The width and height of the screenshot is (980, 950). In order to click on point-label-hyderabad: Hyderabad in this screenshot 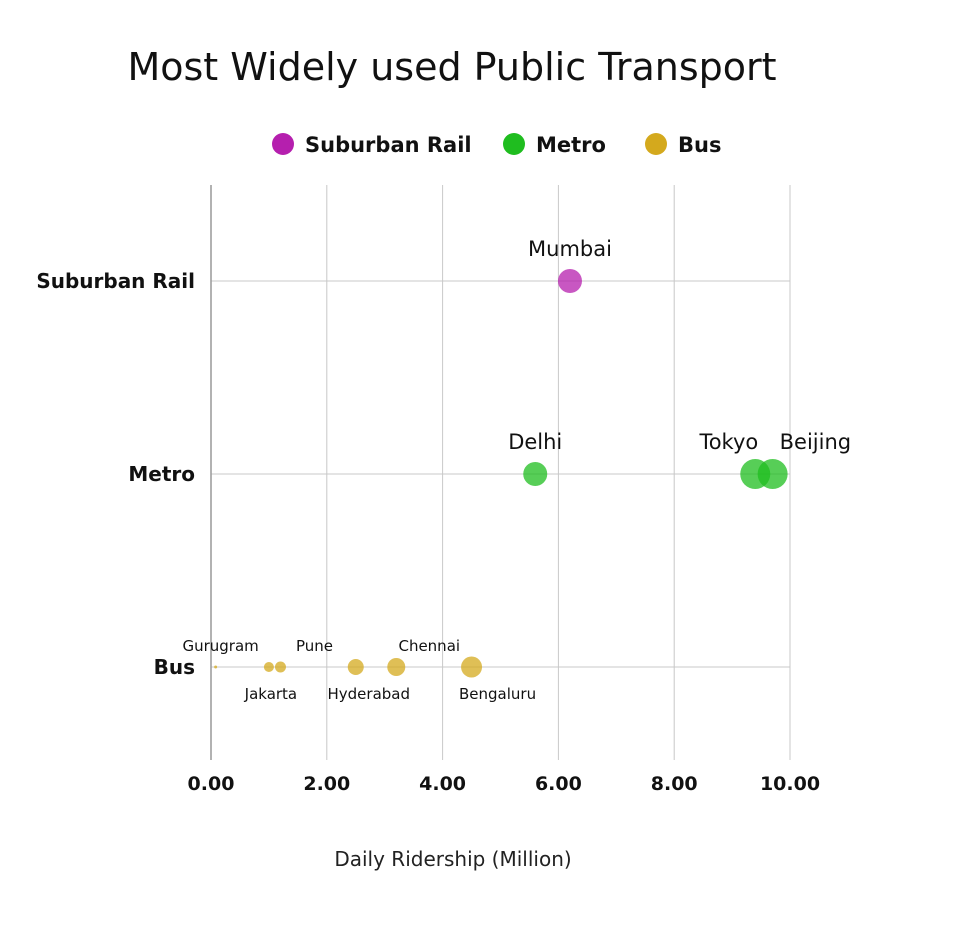, I will do `click(369, 694)`.